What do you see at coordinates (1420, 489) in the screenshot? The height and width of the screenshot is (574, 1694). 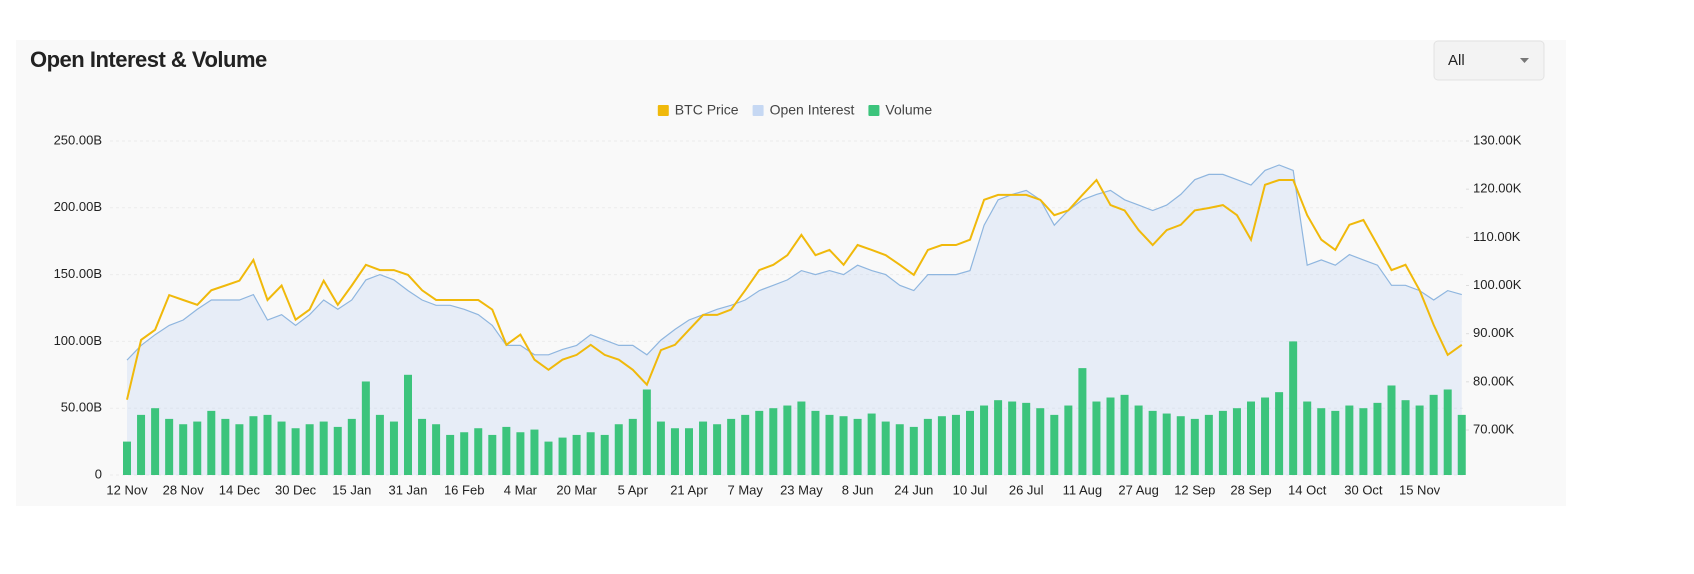 I see `x-tick-label: 15 Nov` at bounding box center [1420, 489].